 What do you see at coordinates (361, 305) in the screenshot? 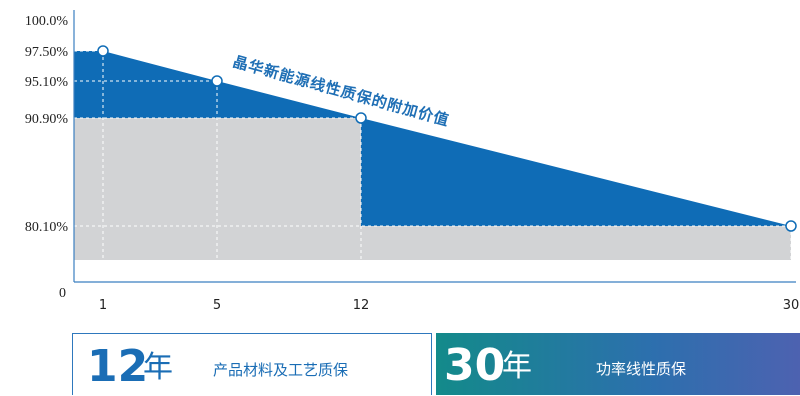
I see `x-tick-label: 12` at bounding box center [361, 305].